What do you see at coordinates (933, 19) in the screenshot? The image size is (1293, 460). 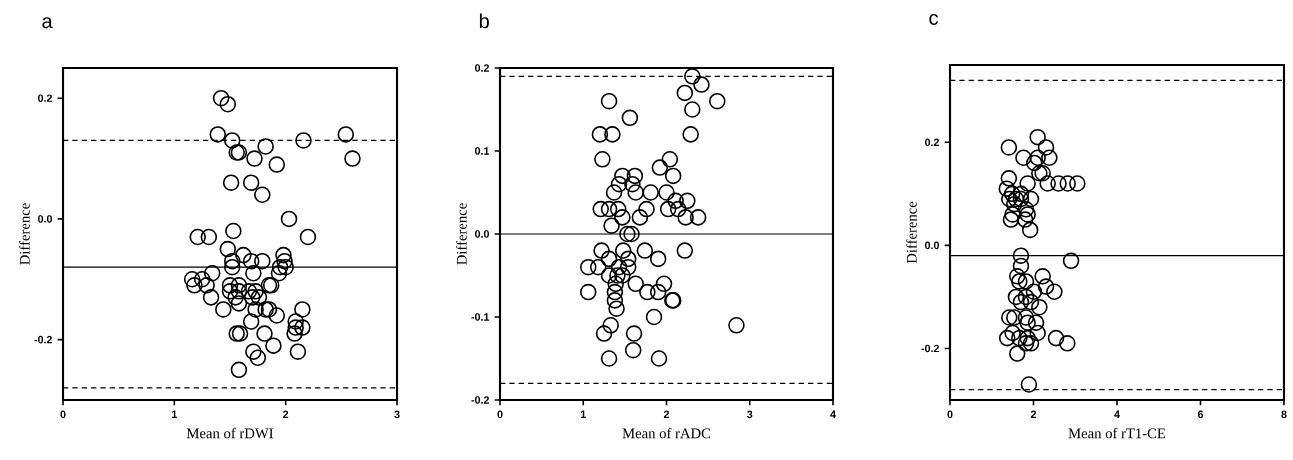 I see `chart-title: c` at bounding box center [933, 19].